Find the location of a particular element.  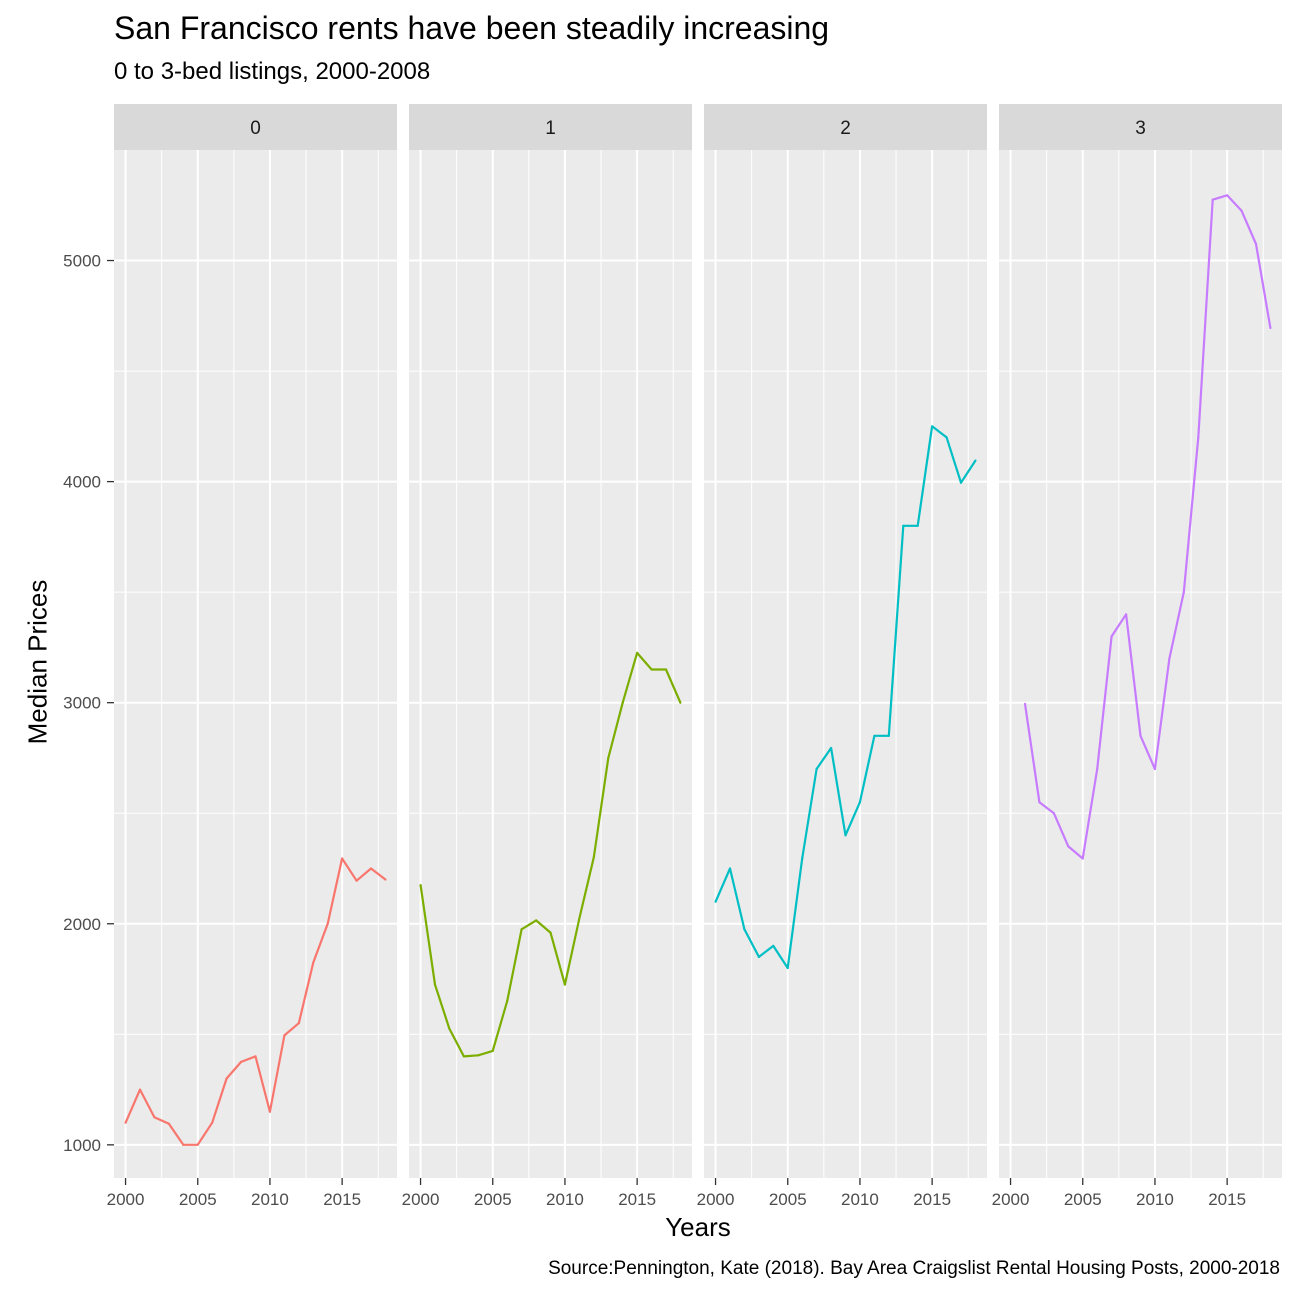

facet-strip-label: 3 is located at coordinates (1140, 128).